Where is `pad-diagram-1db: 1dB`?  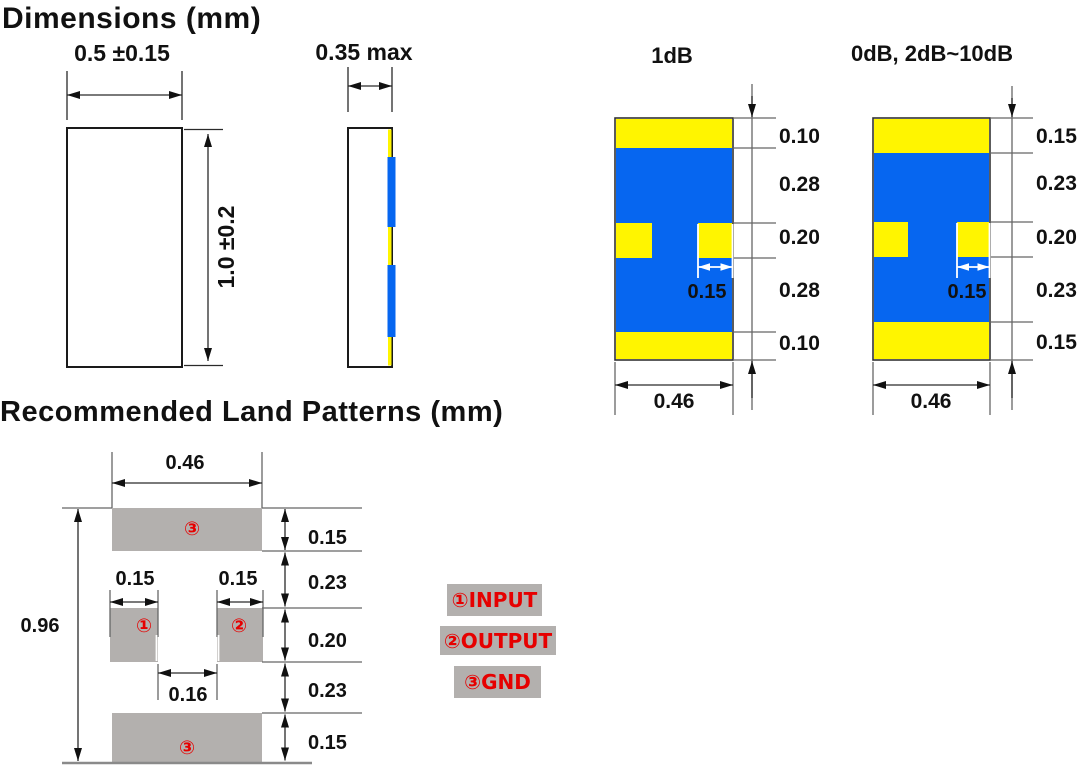
pad-diagram-1db: 1dB is located at coordinates (717, 229).